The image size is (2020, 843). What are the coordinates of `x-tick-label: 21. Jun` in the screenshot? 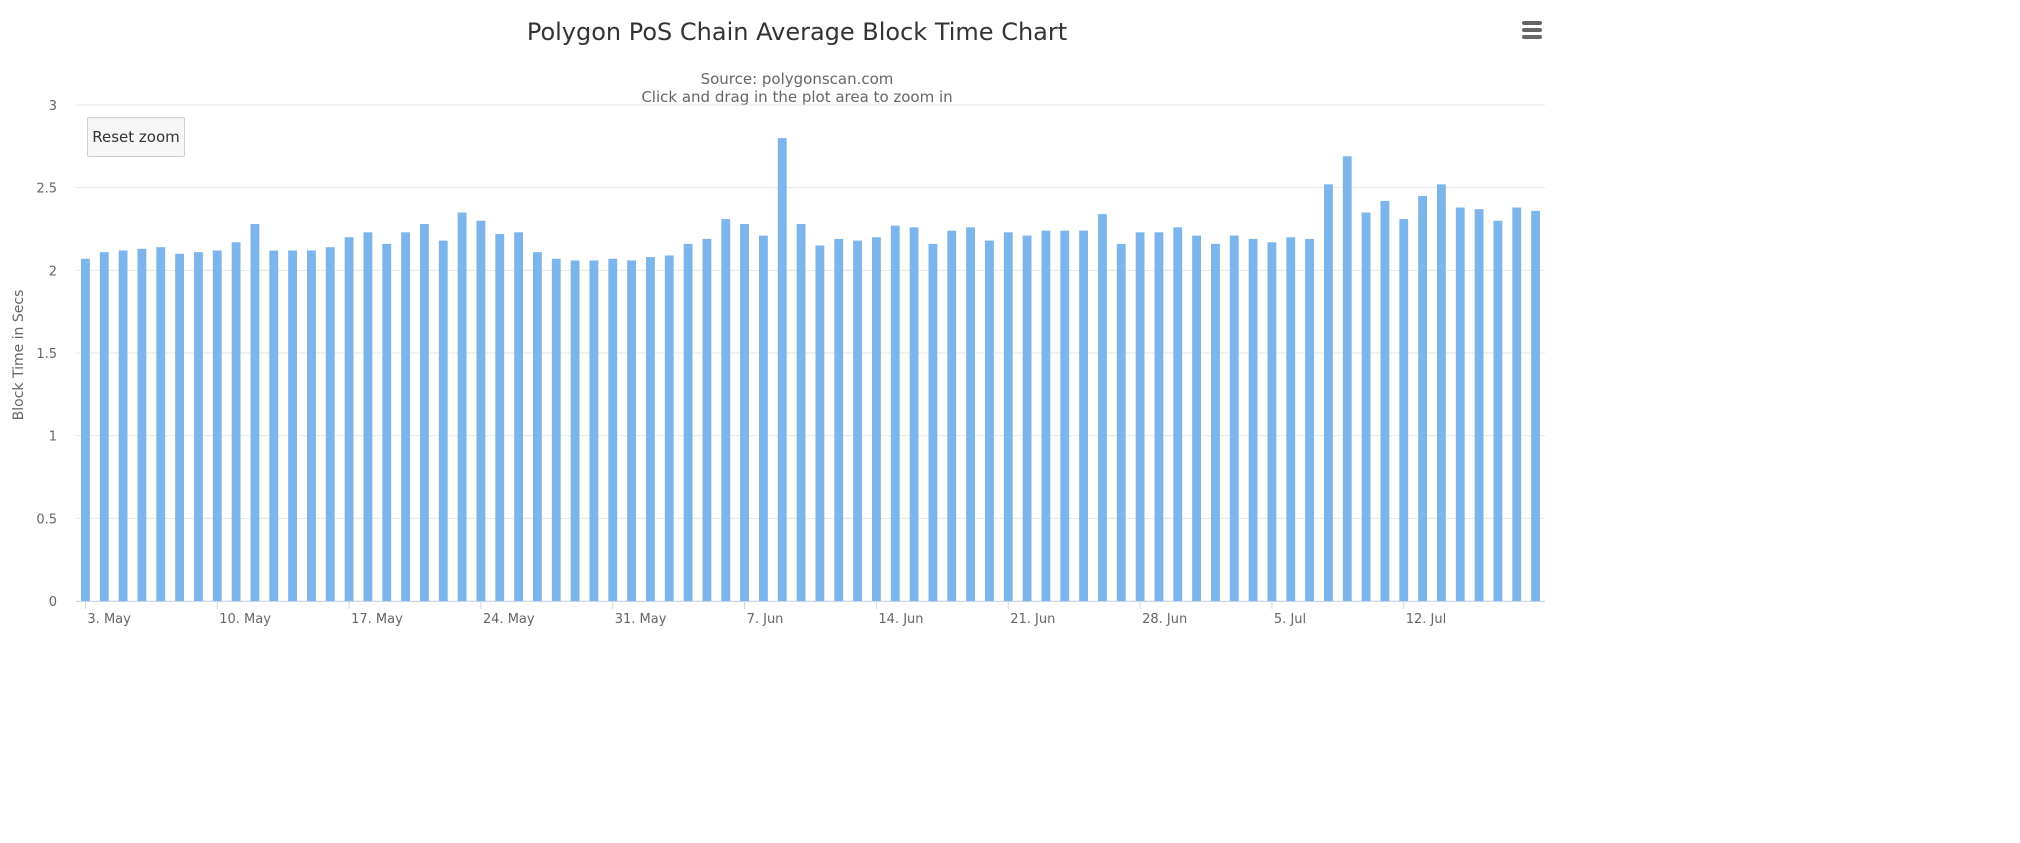 It's located at (1032, 619).